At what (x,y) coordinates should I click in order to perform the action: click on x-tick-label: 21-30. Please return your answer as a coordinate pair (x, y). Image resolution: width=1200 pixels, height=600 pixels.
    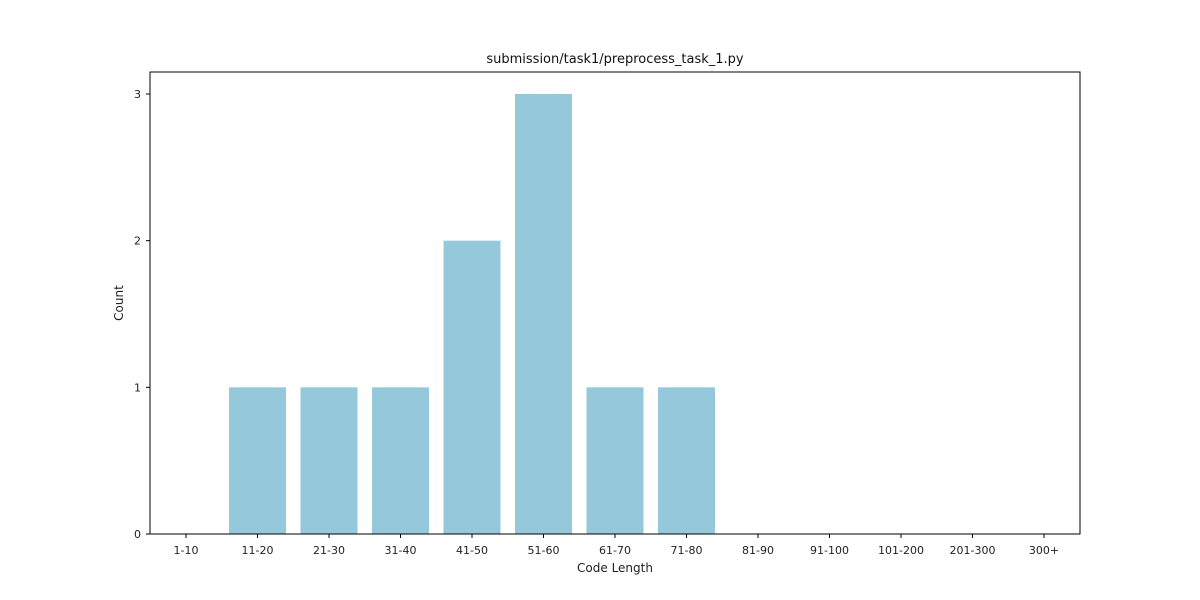
    Looking at the image, I should click on (329, 550).